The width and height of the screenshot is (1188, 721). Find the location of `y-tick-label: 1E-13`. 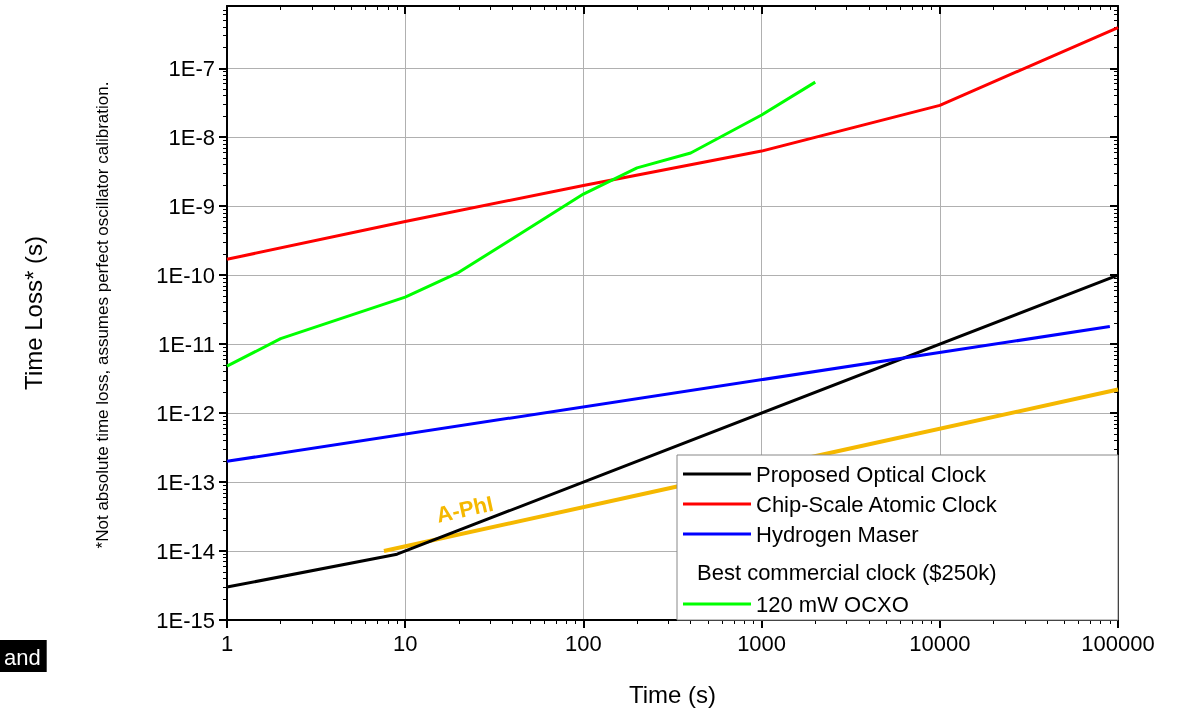

y-tick-label: 1E-13 is located at coordinates (185, 482).